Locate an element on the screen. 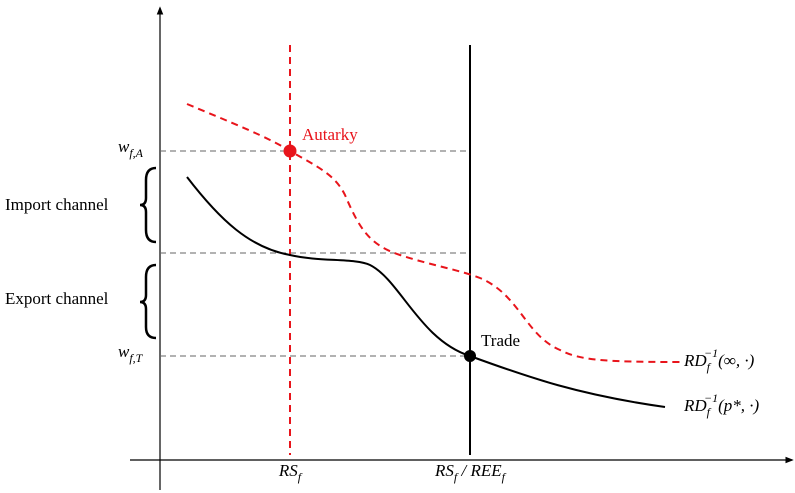 This screenshot has width=795, height=493. export-bracket is located at coordinates (148, 301).